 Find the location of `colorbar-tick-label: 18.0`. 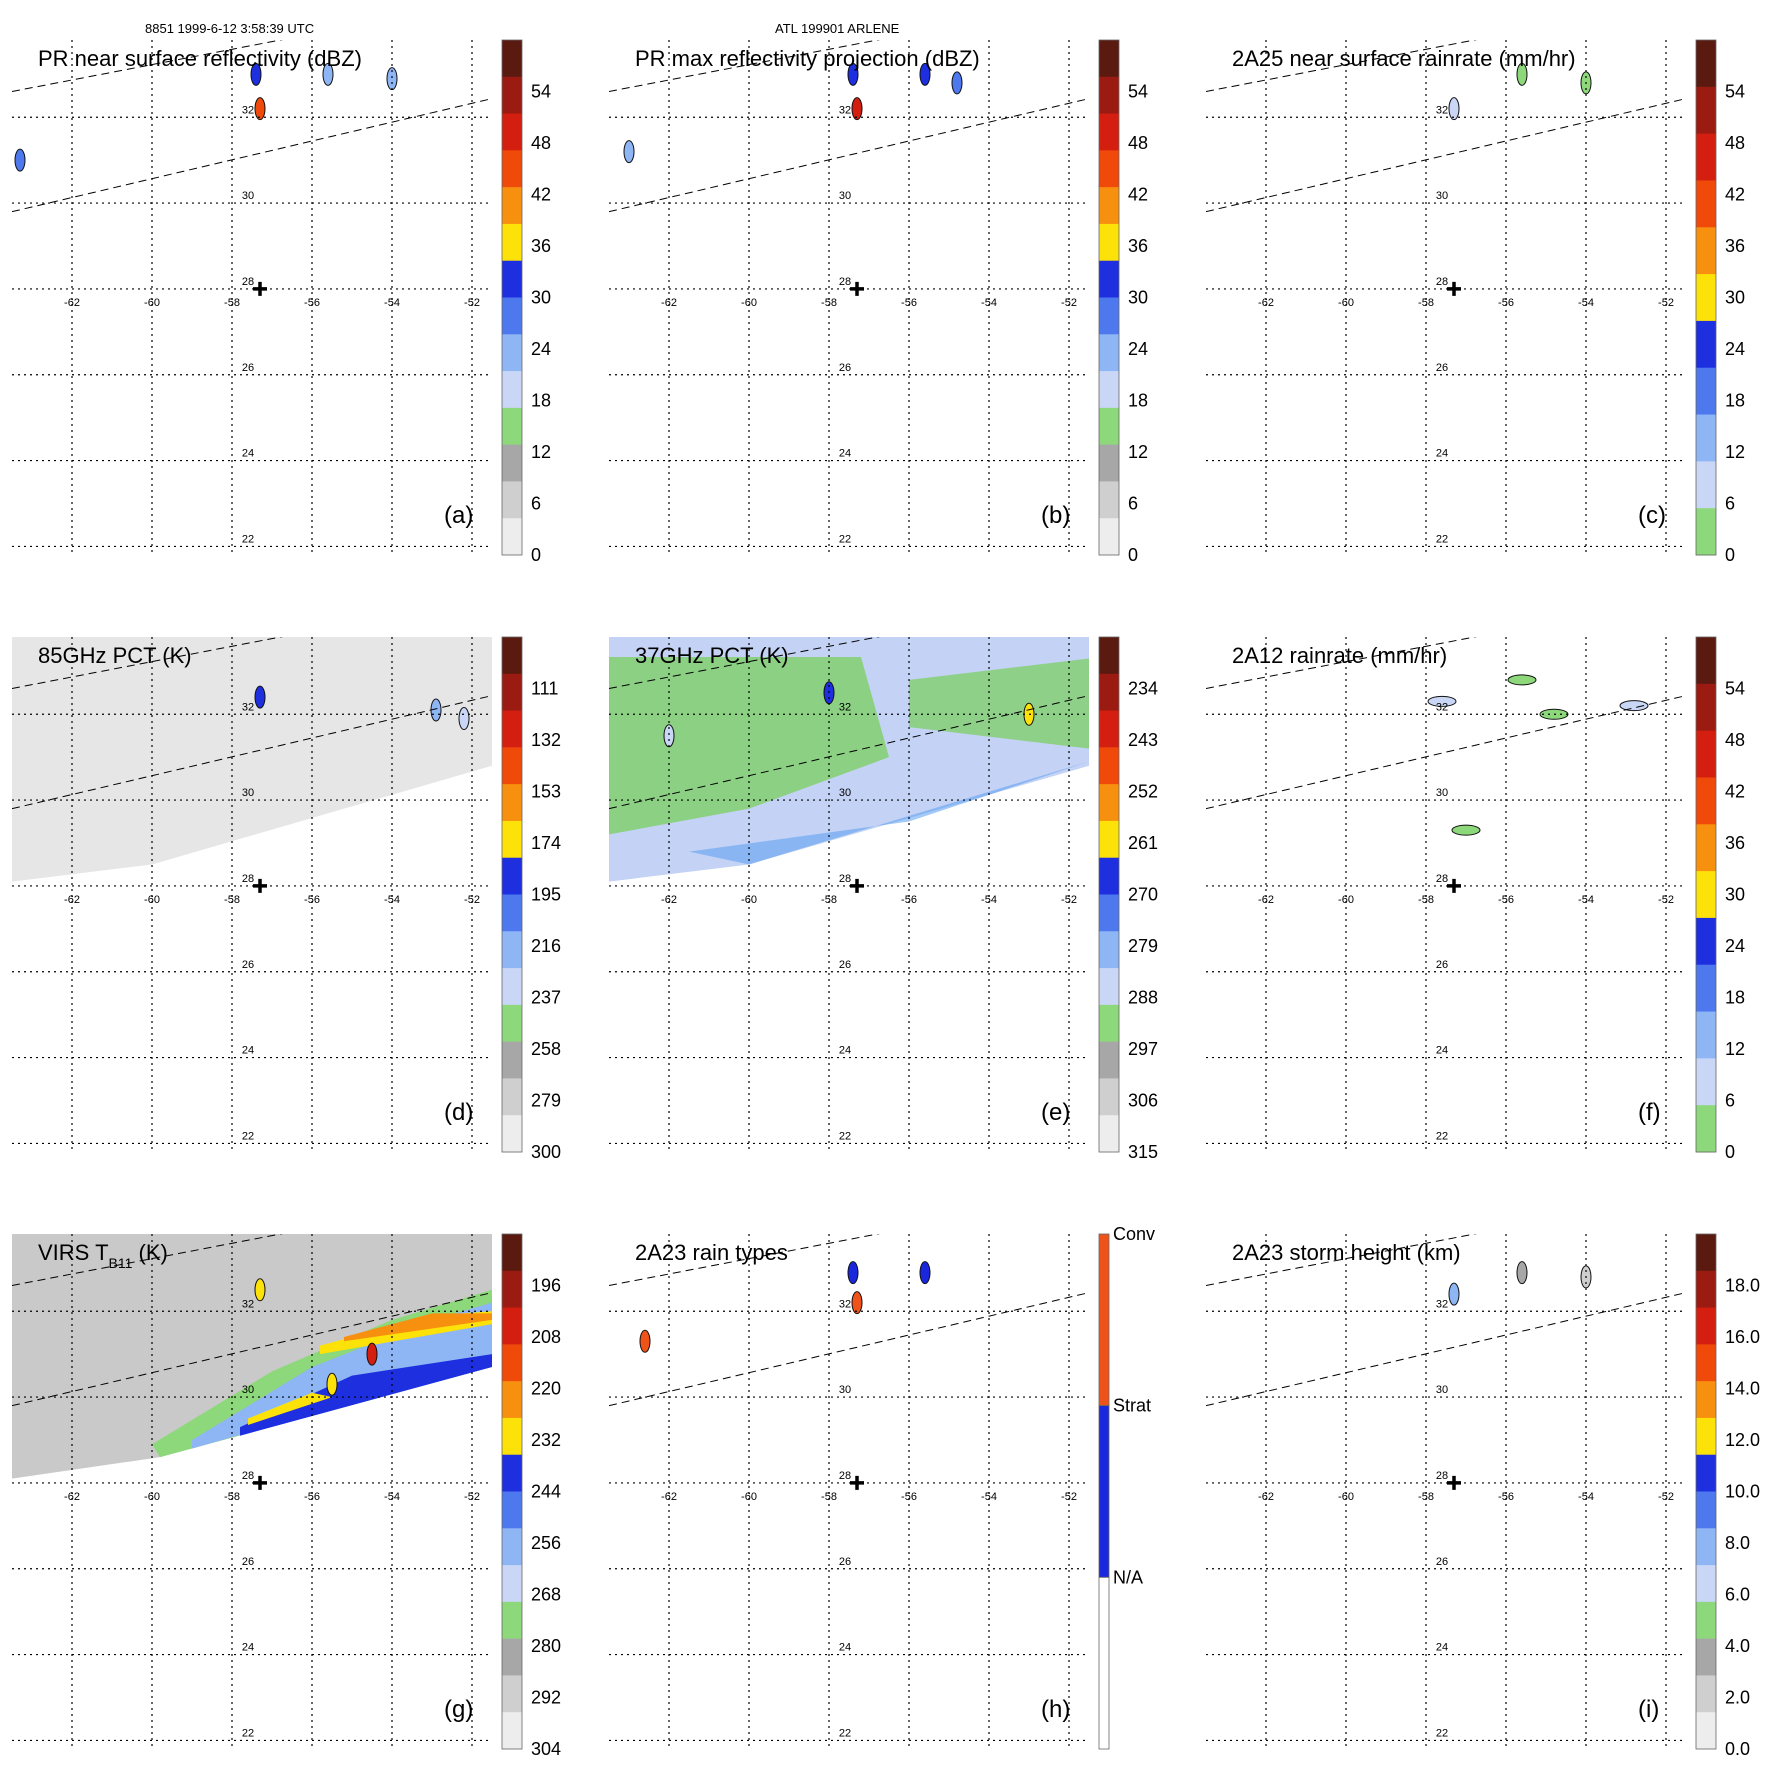

colorbar-tick-label: 18.0 is located at coordinates (1742, 1286).